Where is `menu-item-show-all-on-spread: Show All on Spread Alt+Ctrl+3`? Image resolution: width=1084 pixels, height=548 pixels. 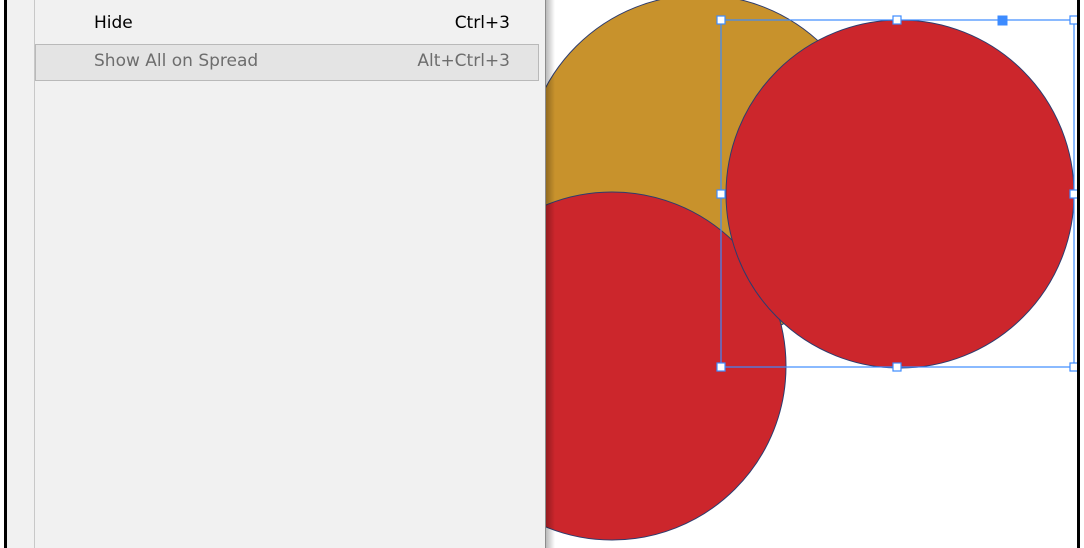
menu-item-show-all-on-spread: Show All on Spread Alt+Ctrl+3 is located at coordinates (287, 62).